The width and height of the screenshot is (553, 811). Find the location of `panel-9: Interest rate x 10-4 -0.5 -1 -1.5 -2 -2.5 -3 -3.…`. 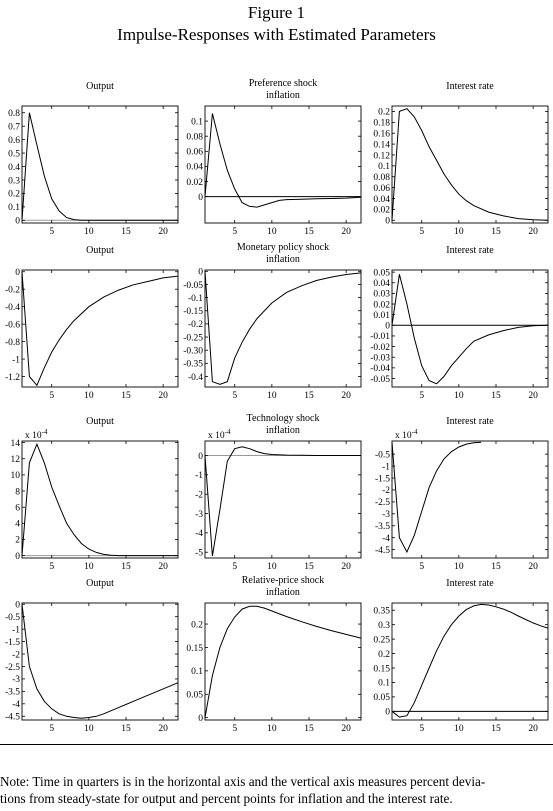

panel-9: Interest rate x 10-4 -0.5 -1 -1.5 -2 -2.5 -3 -3.… is located at coordinates (462, 494).